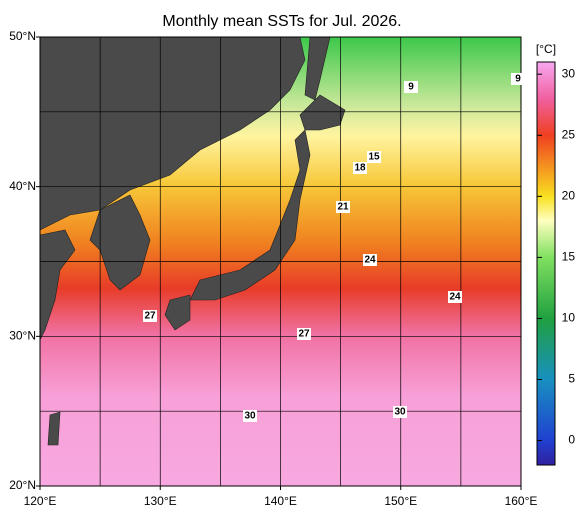 Image resolution: width=585 pixels, height=512 pixels. Describe the element at coordinates (569, 257) in the screenshot. I see `colorbar-tick-label: 15` at that location.